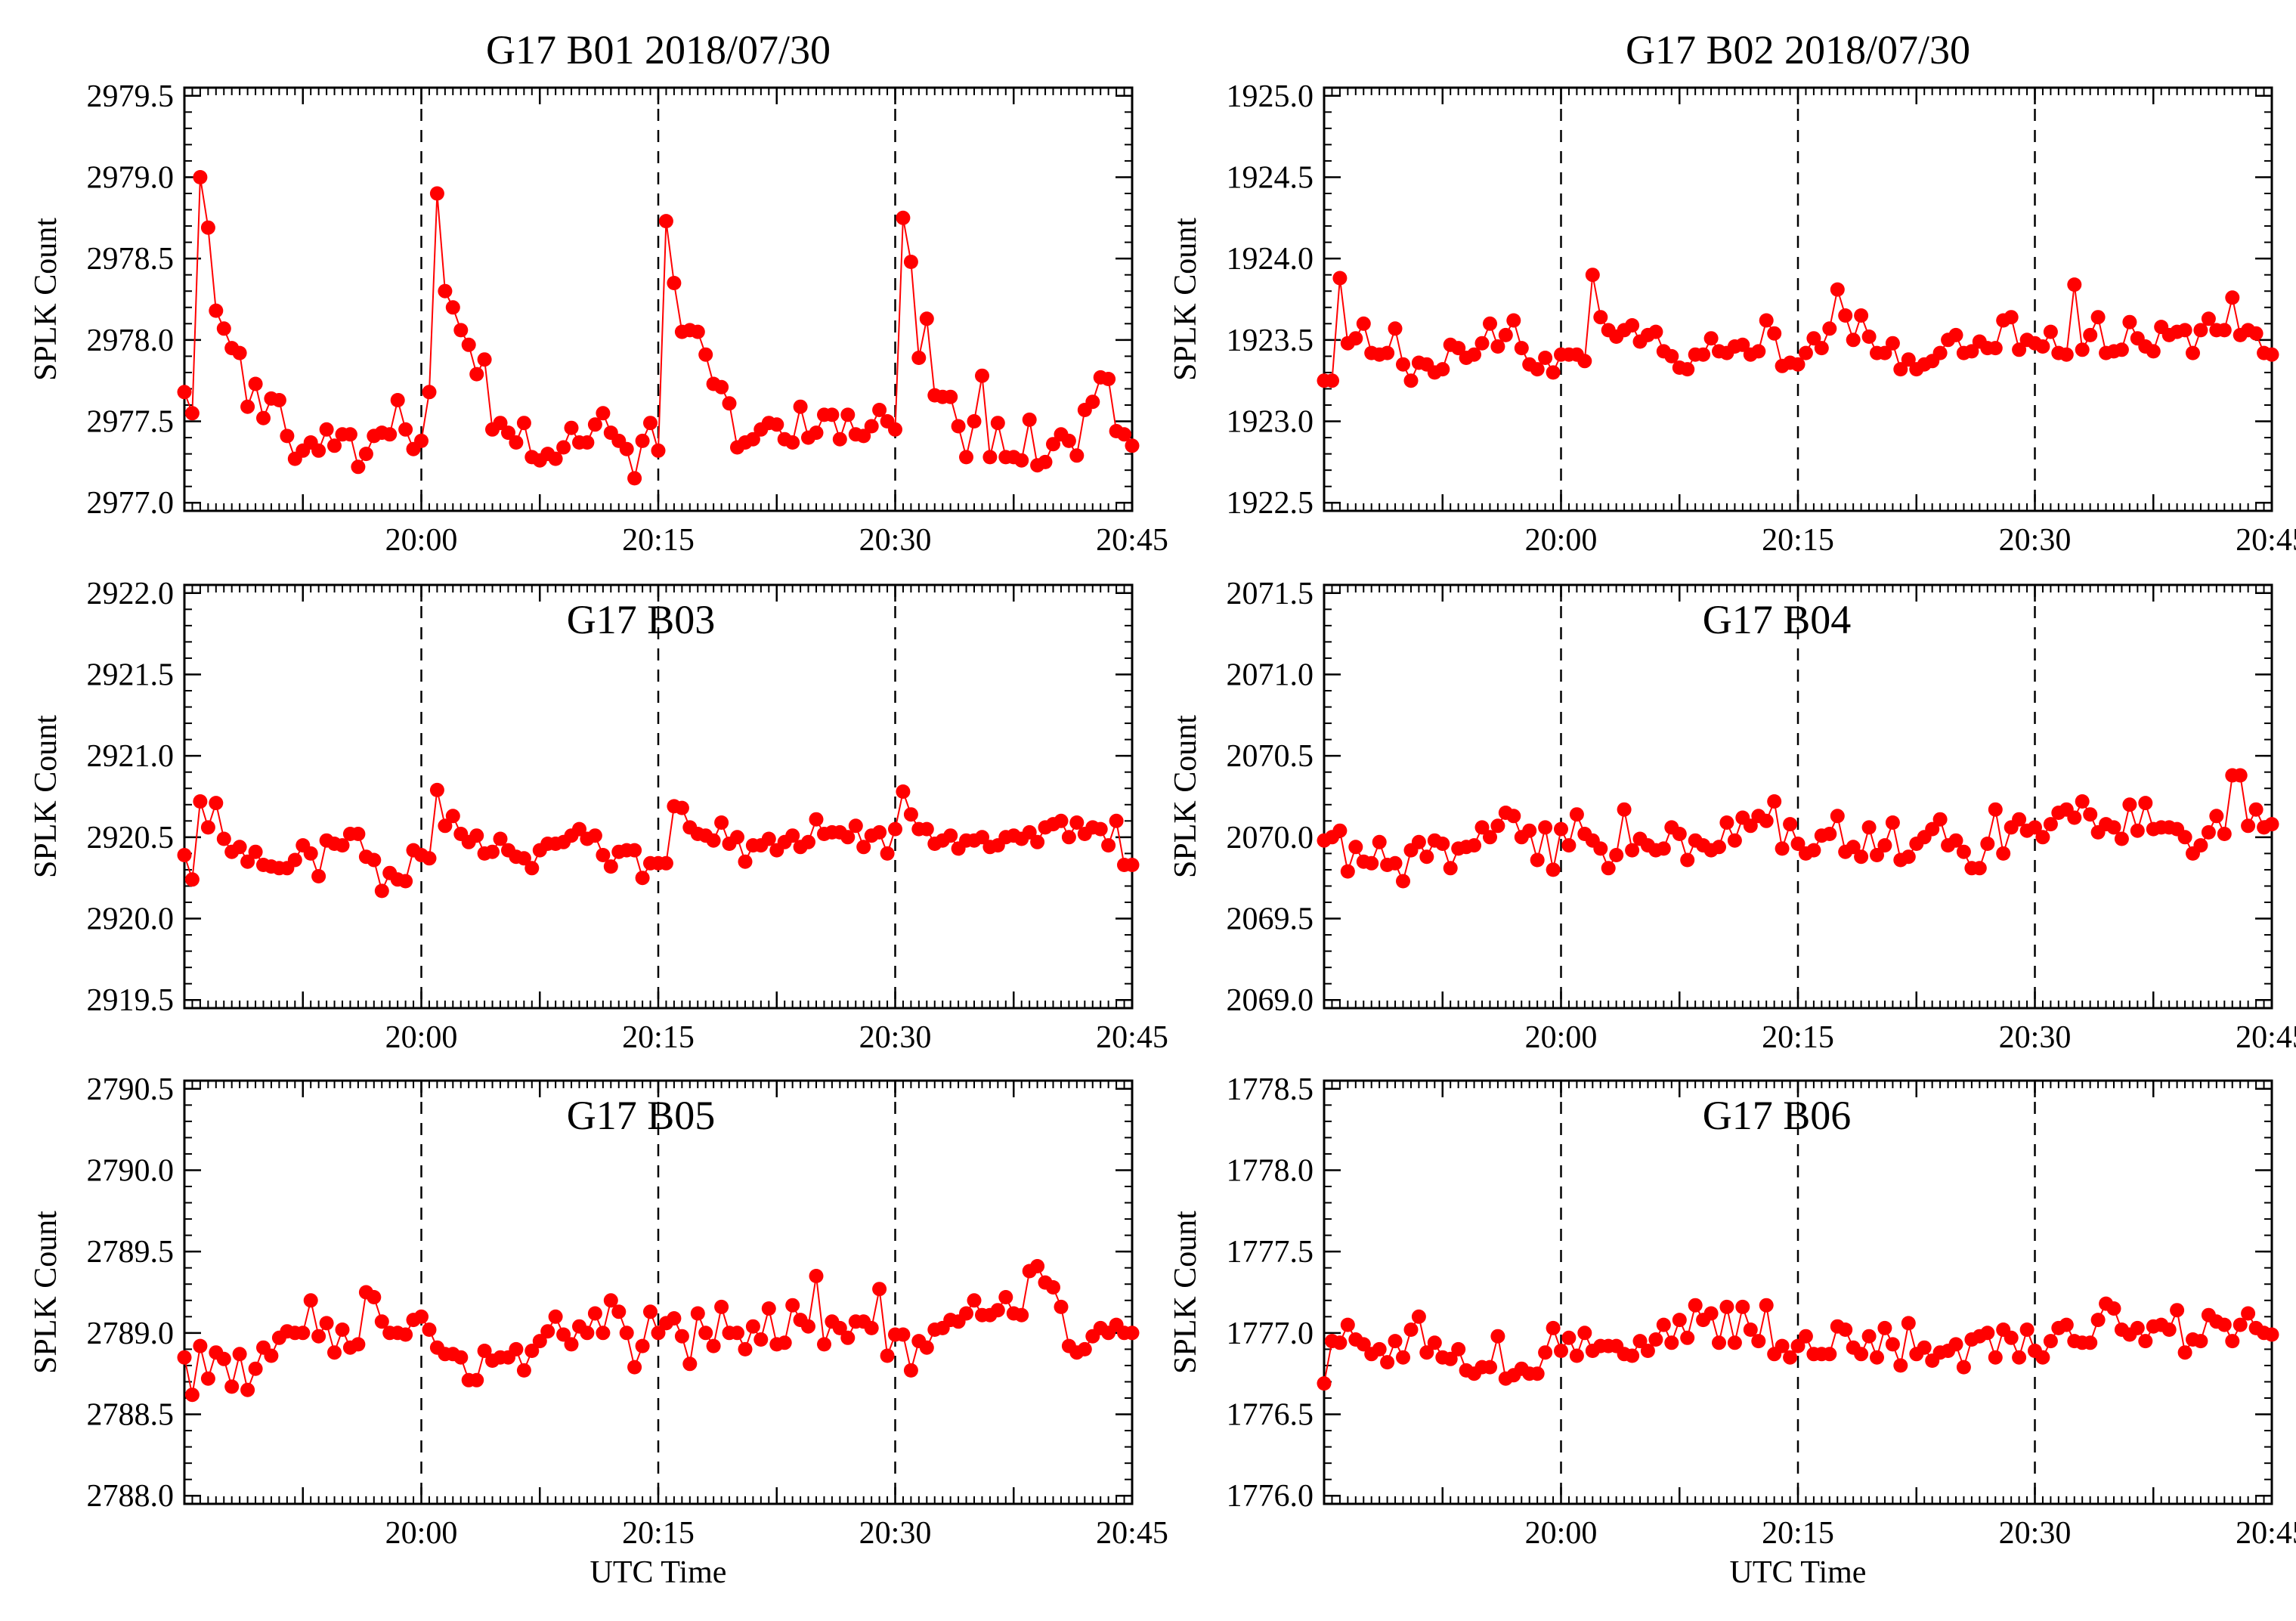  I want to click on y-tick-label: 1778.5, so click(1270, 1089).